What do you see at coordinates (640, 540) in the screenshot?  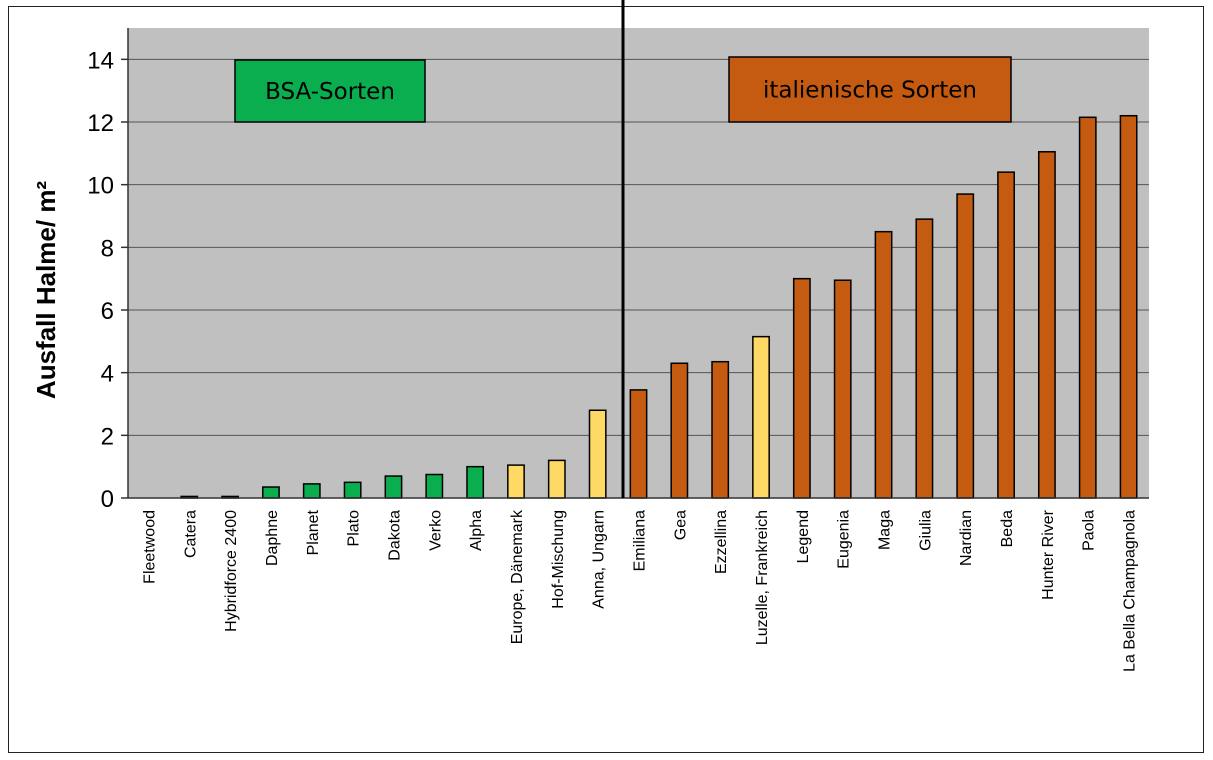 I see `x-tick-label-12: Emiliana` at bounding box center [640, 540].